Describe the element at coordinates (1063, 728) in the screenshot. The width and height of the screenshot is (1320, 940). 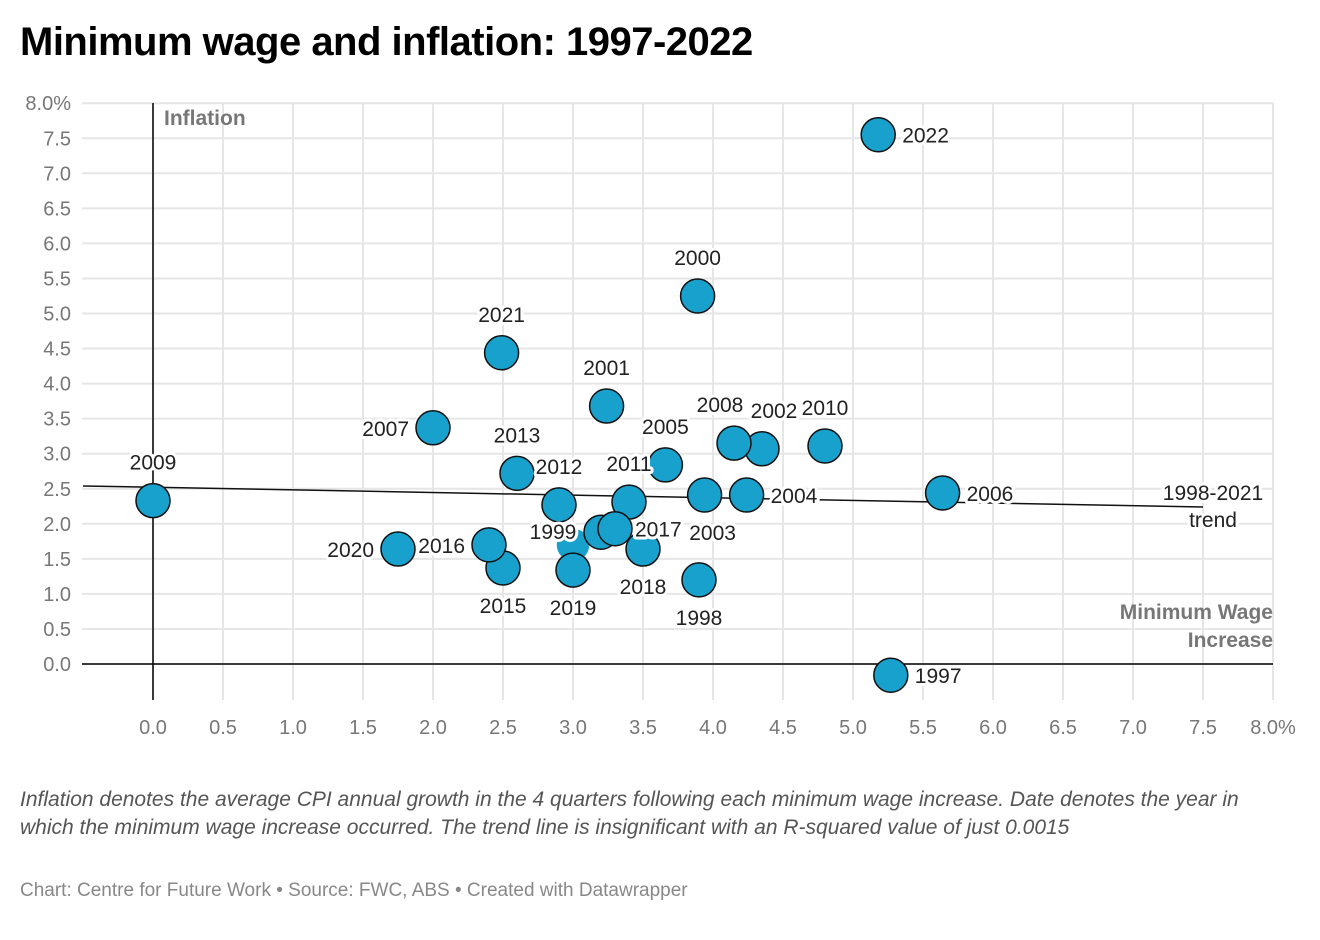
I see `x-tick-label: 6.5` at that location.